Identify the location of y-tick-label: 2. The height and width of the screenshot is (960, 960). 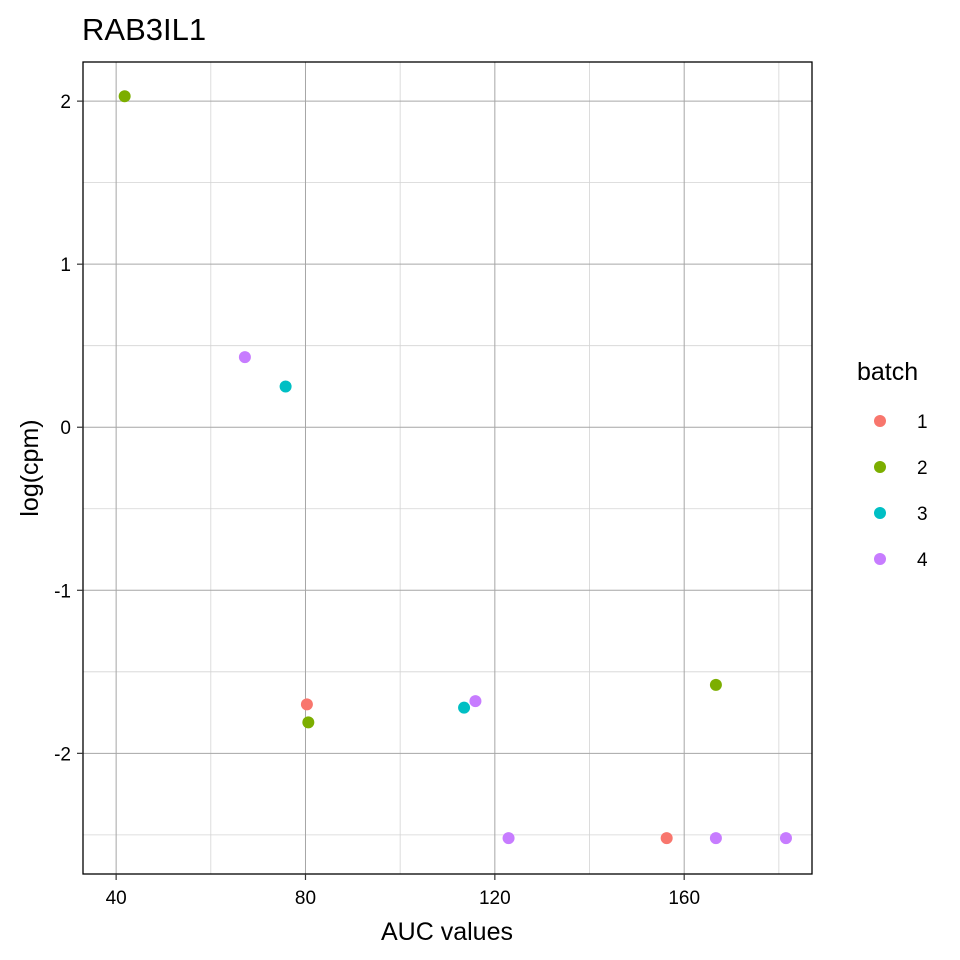
(65, 102).